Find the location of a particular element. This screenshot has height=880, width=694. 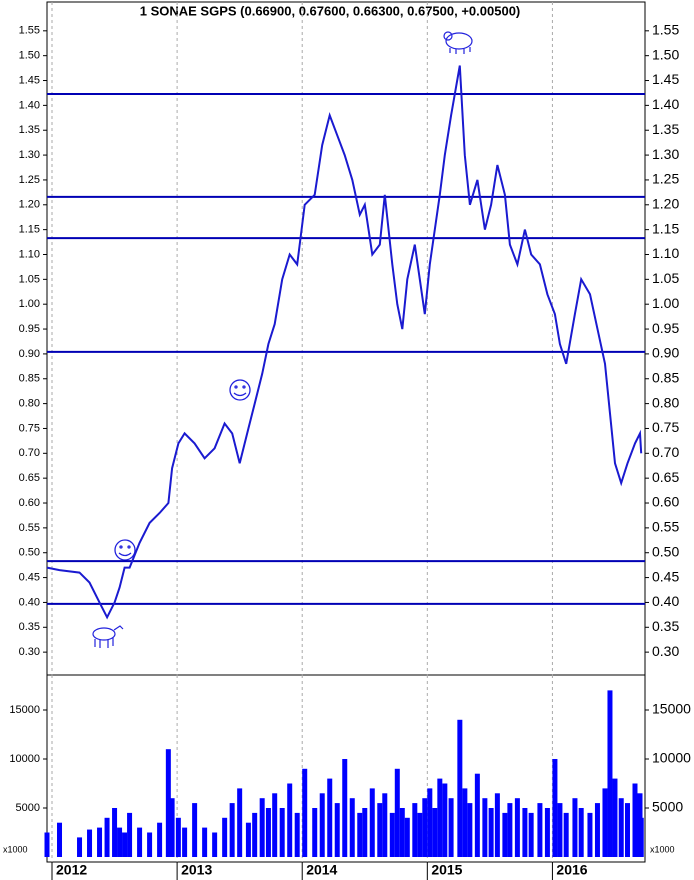

x-tick-label: 2012 is located at coordinates (71, 870).